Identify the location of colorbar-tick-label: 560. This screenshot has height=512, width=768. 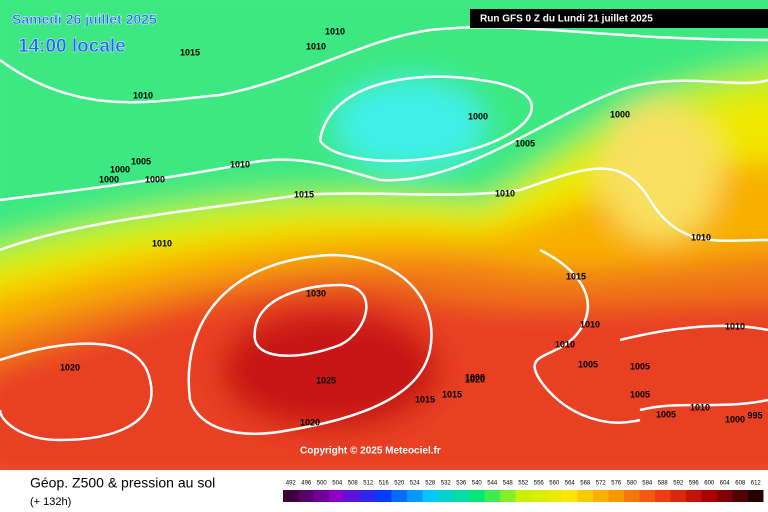
(554, 484).